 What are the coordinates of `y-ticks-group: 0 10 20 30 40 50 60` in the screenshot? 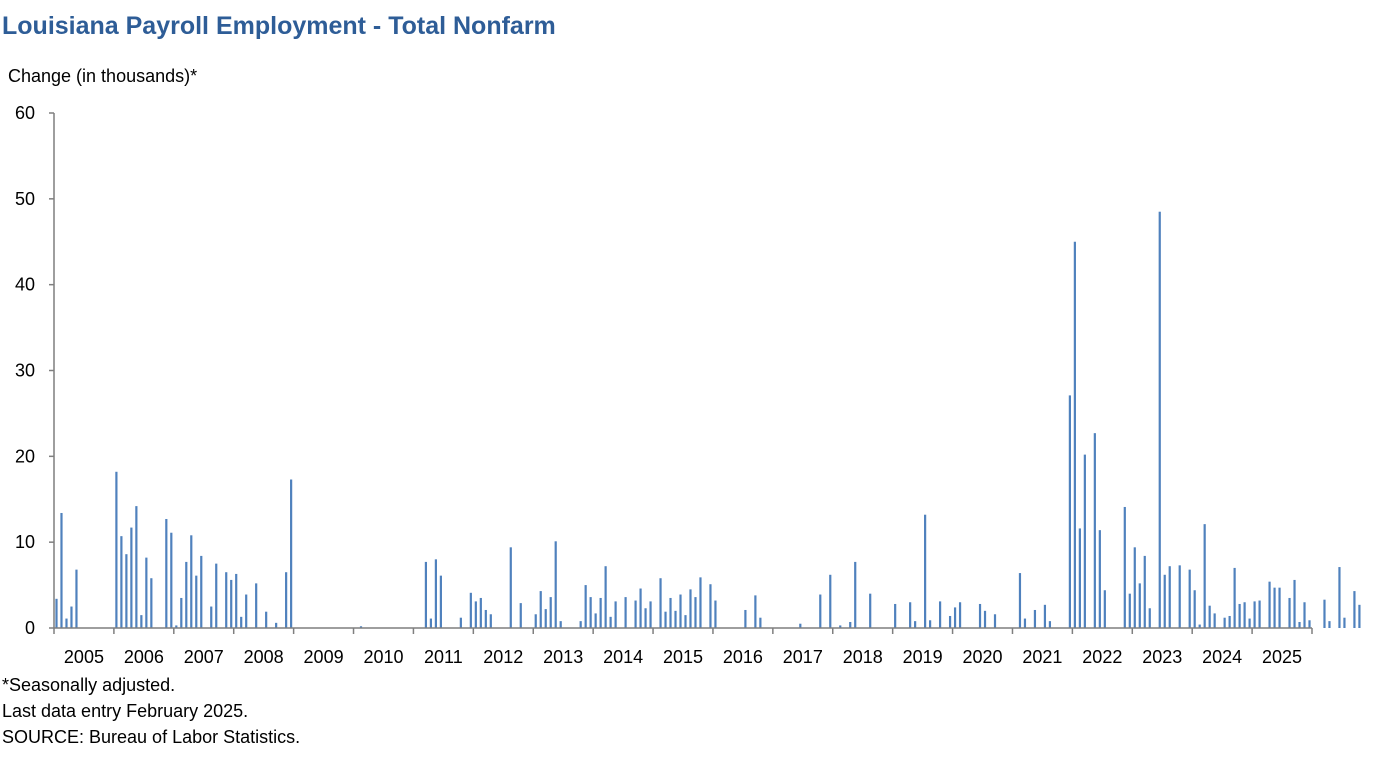 It's located at (34, 370).